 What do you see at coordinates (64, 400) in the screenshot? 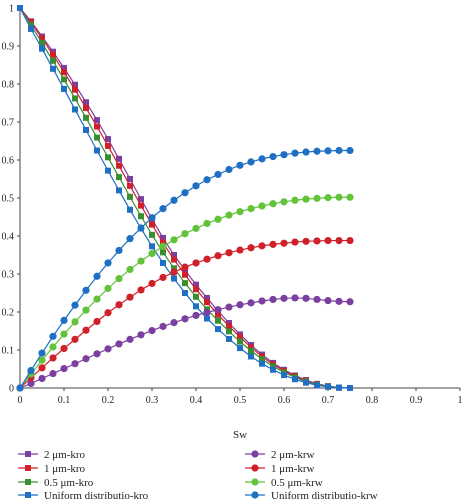
I see `x-tick-label: 0.1` at bounding box center [64, 400].